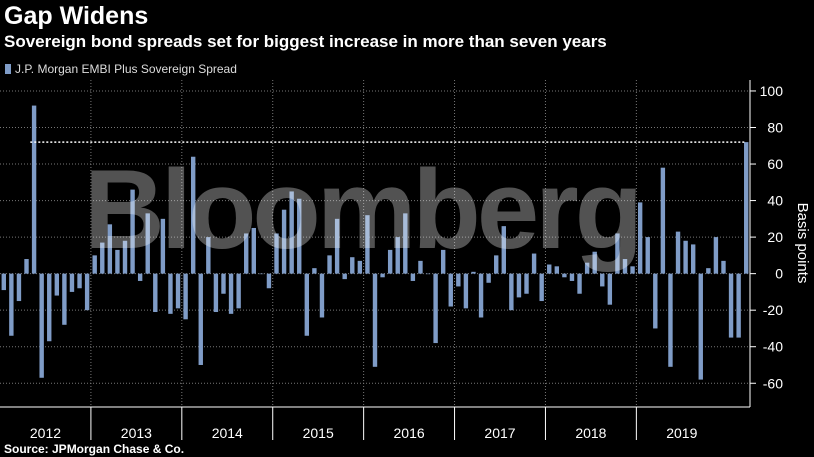  I want to click on x-tick-label: 2017, so click(499, 433).